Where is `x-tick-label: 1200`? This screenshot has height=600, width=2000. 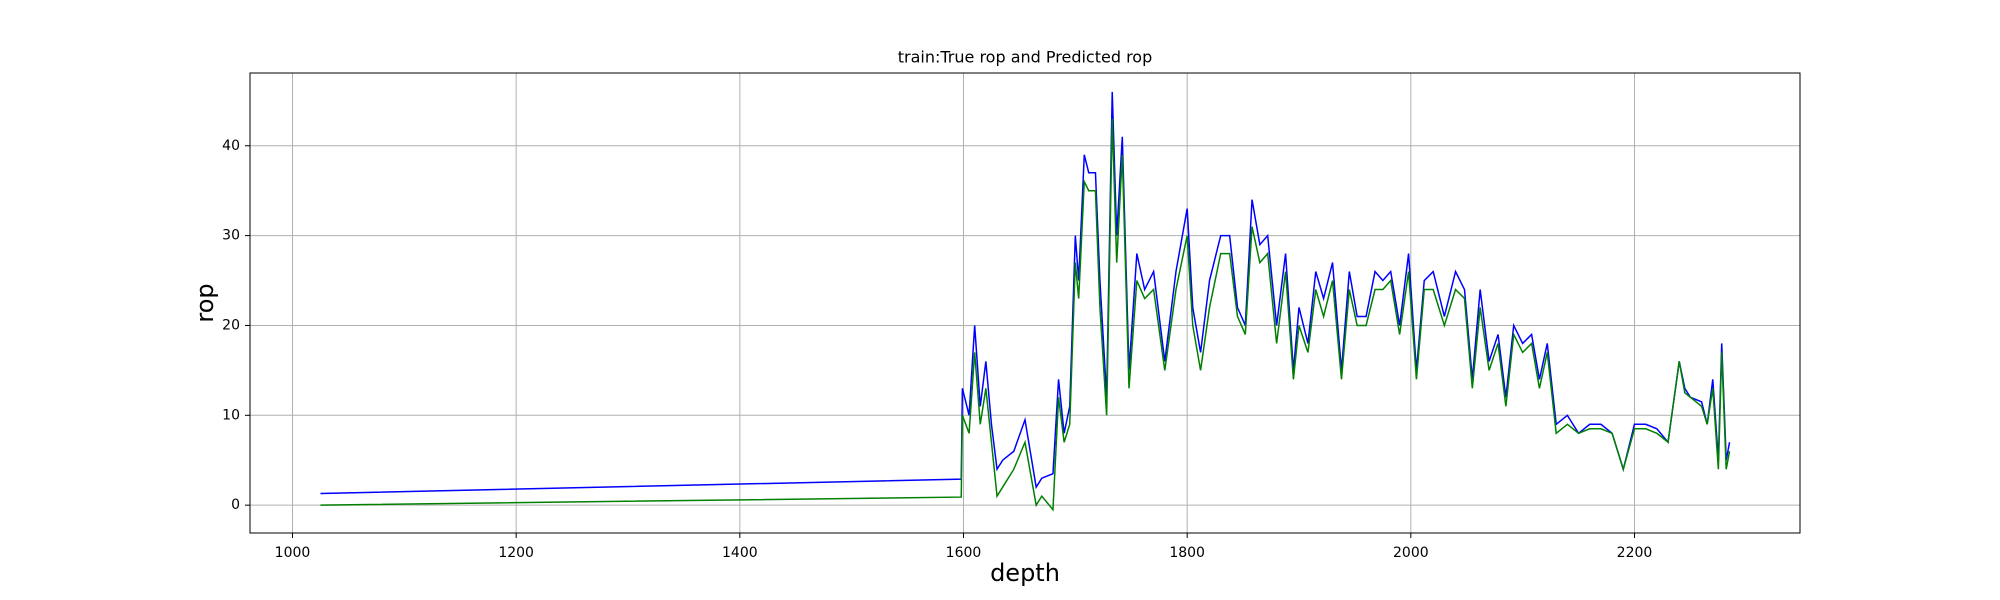 x-tick-label: 1200 is located at coordinates (516, 553).